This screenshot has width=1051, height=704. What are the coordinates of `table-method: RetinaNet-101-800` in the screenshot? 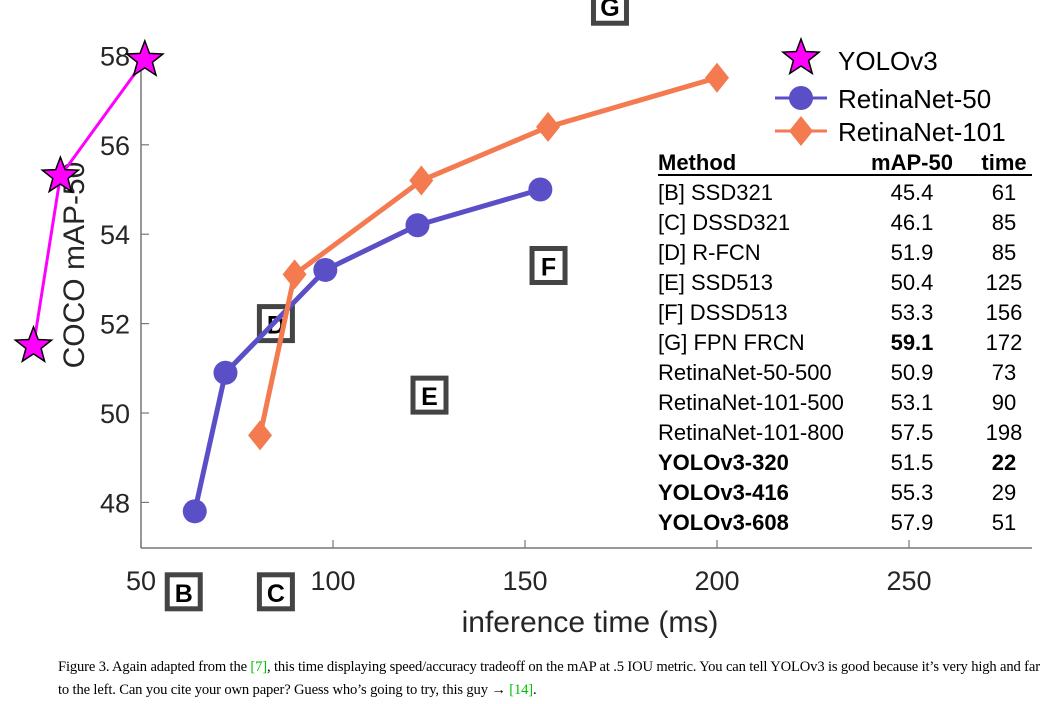 It's located at (751, 432).